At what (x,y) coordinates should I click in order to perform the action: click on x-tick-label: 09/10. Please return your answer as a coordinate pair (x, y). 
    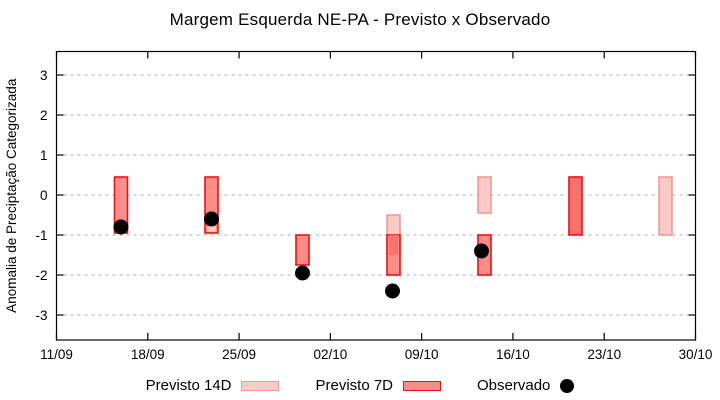
    Looking at the image, I should click on (422, 354).